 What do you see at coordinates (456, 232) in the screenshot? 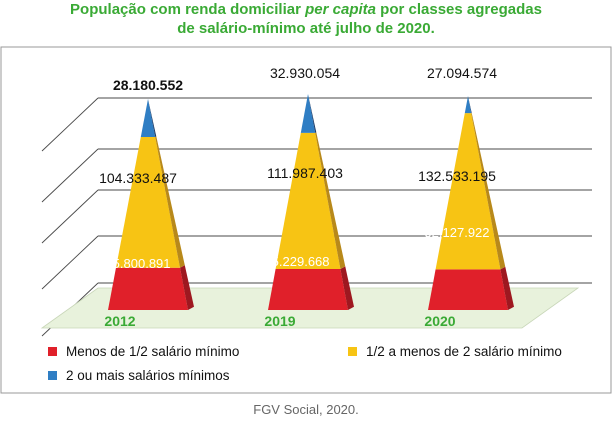
I see `data-label-2020-0: 52.127.922` at bounding box center [456, 232].